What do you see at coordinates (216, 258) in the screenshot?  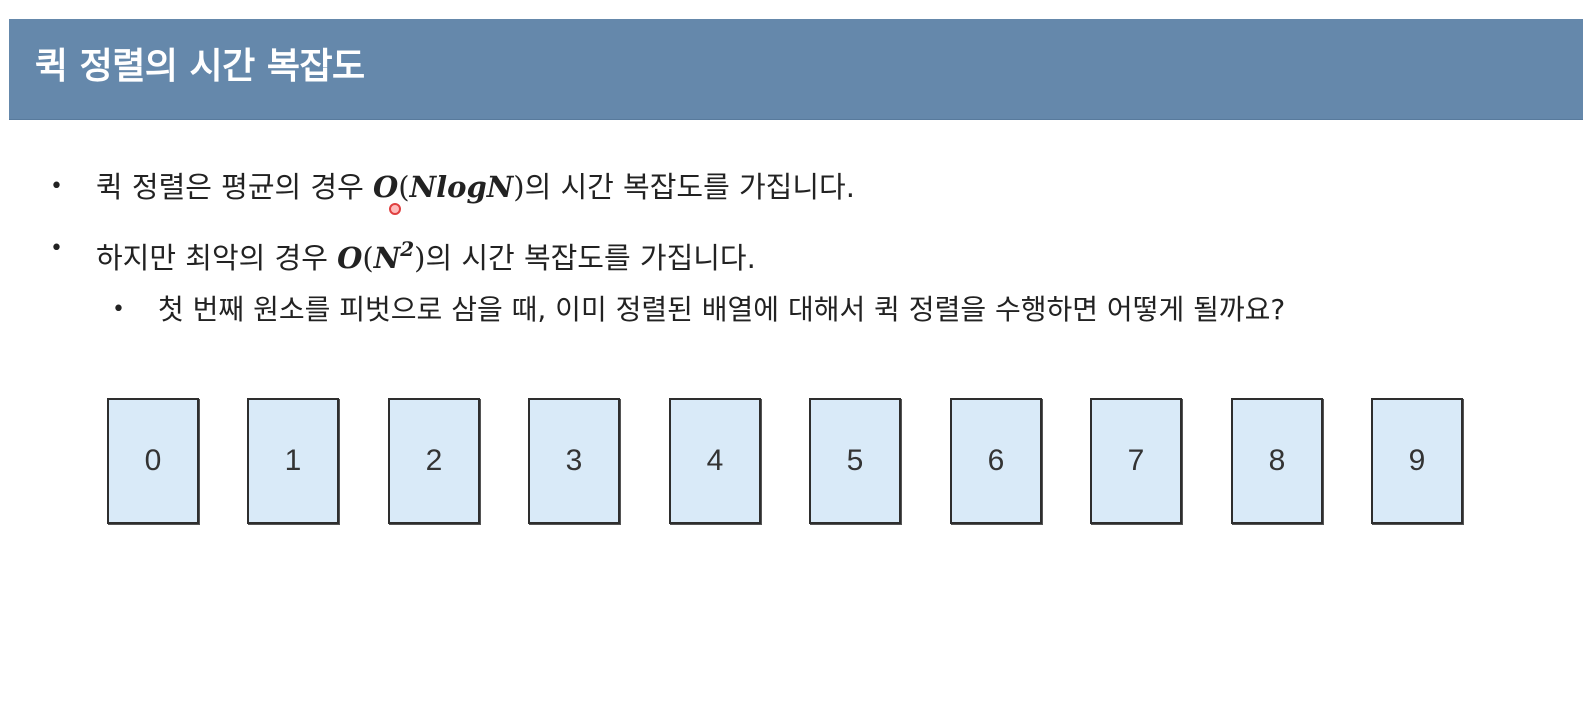 I see `bullet-text: 하지만 최악의 경우` at bounding box center [216, 258].